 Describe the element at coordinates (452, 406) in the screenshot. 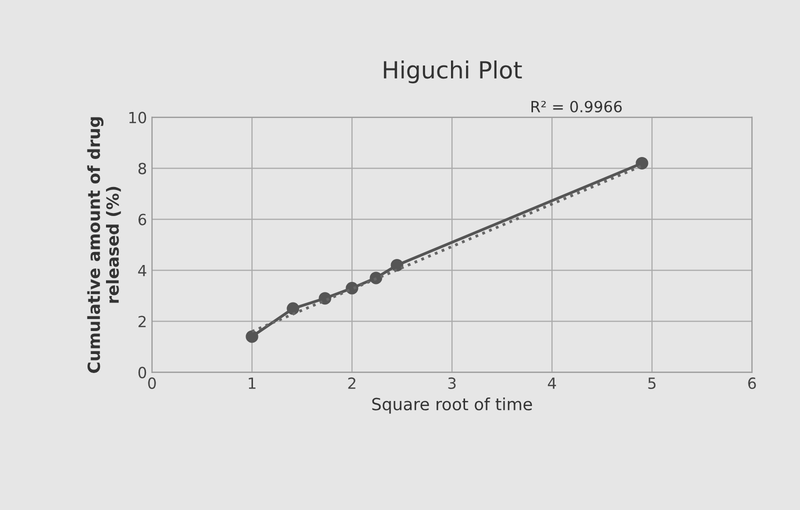

I see `x-axis-title: Square root of time` at that location.